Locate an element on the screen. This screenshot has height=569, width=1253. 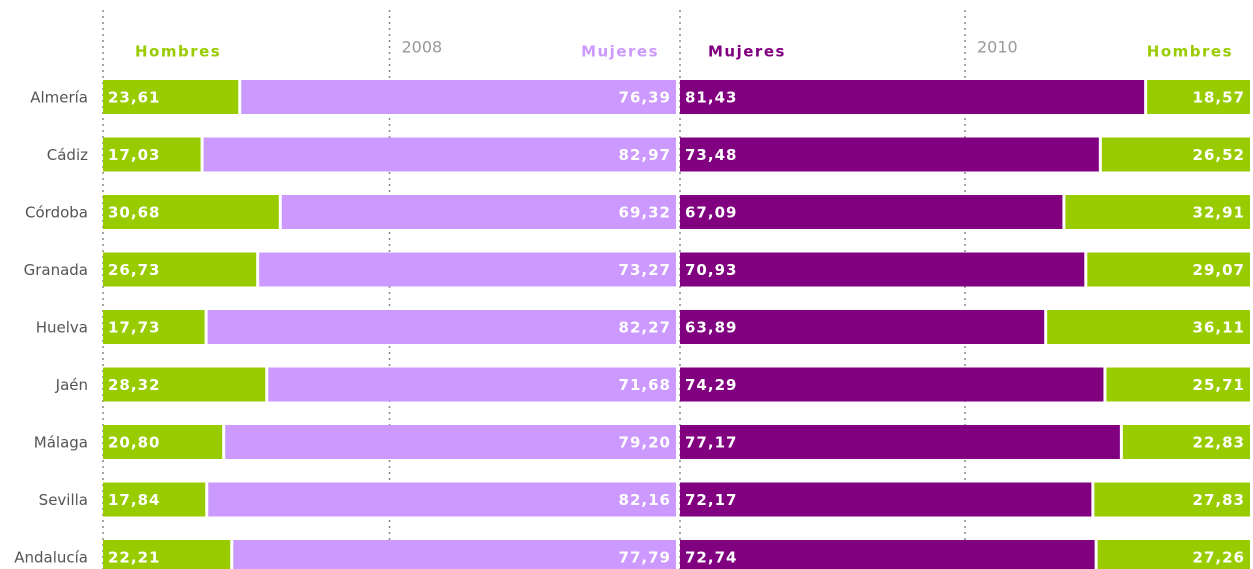
value-label: 26,73 is located at coordinates (134, 270).